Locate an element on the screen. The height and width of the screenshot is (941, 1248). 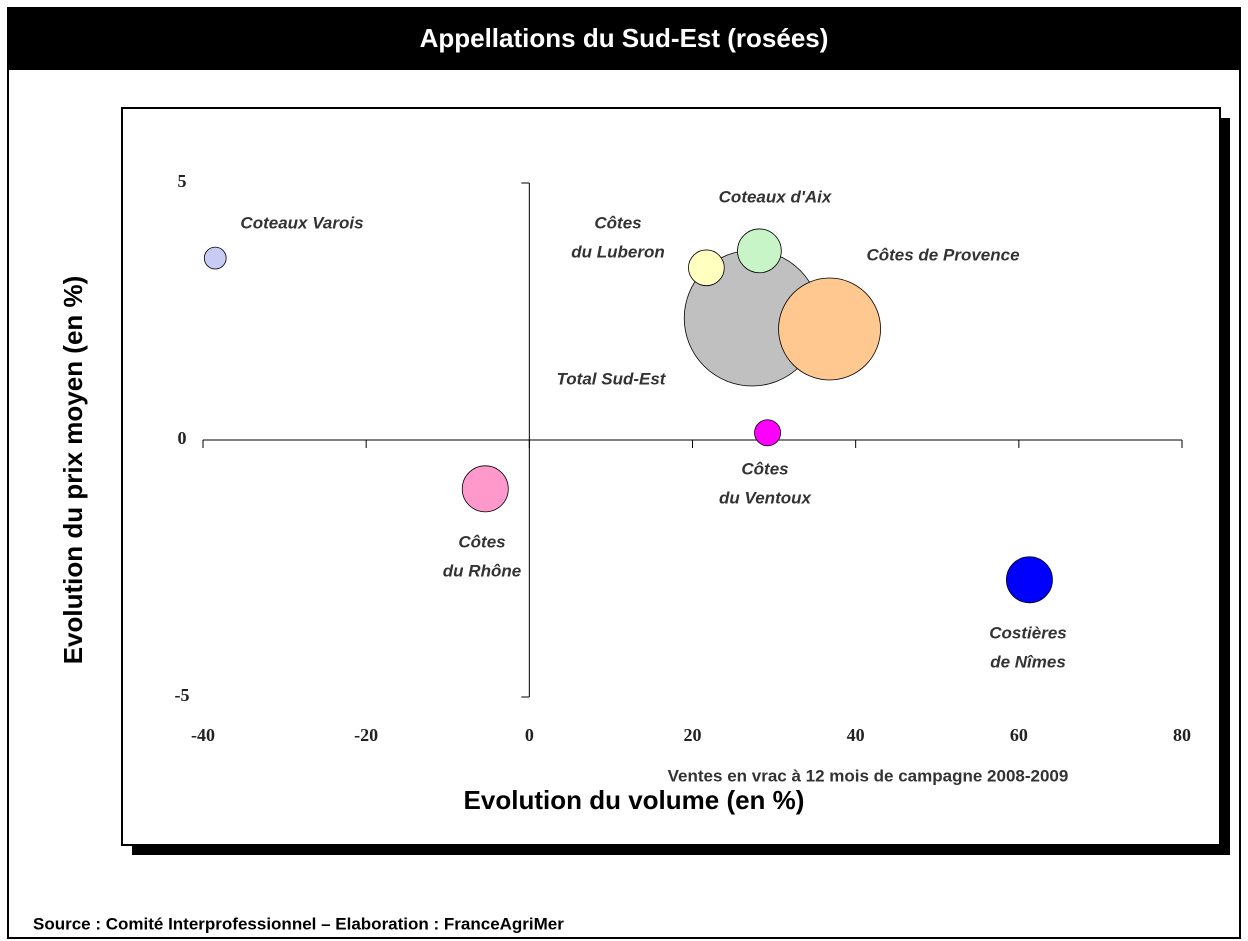
bubble-label: de Nîmes is located at coordinates (1028, 661).